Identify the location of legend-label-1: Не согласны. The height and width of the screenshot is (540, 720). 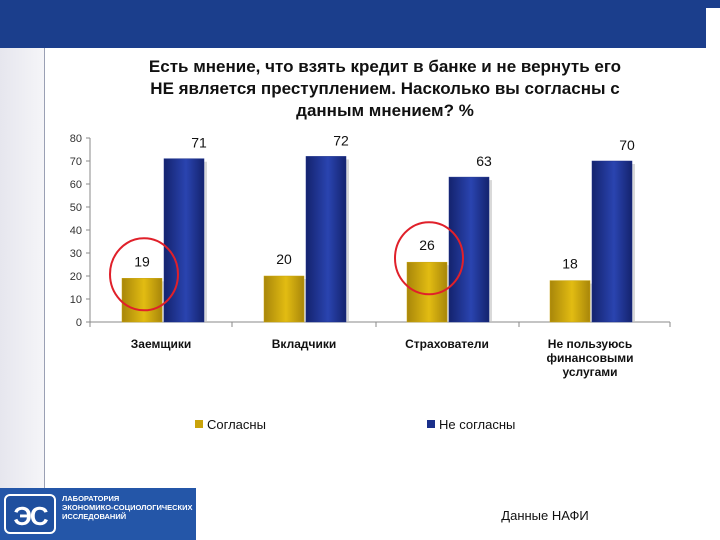
(477, 424).